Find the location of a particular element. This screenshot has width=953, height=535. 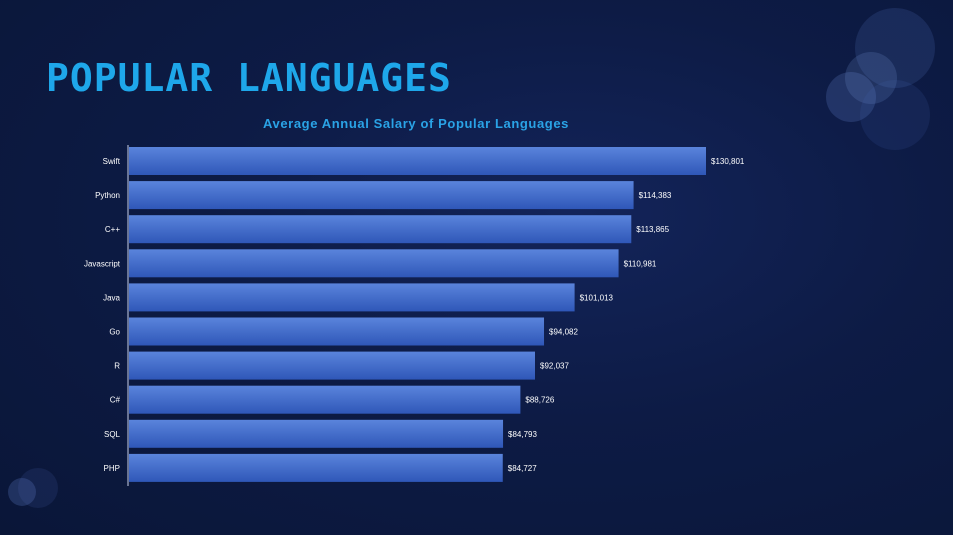

category-label: R is located at coordinates (117, 366).